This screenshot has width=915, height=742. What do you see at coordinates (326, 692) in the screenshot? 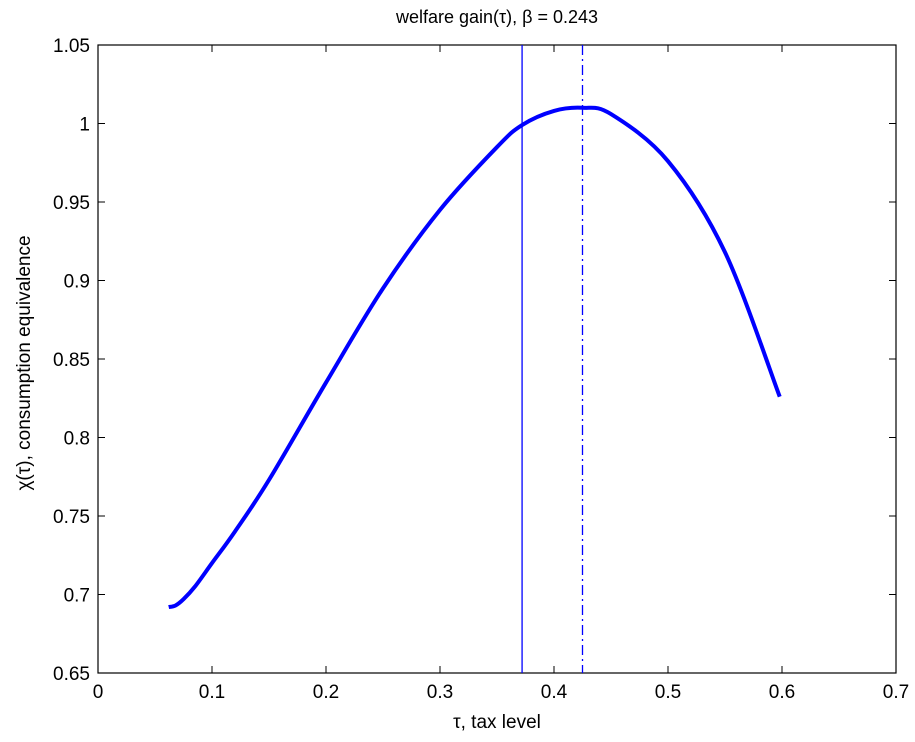
I see `x-tick-label: 0.2` at bounding box center [326, 692].